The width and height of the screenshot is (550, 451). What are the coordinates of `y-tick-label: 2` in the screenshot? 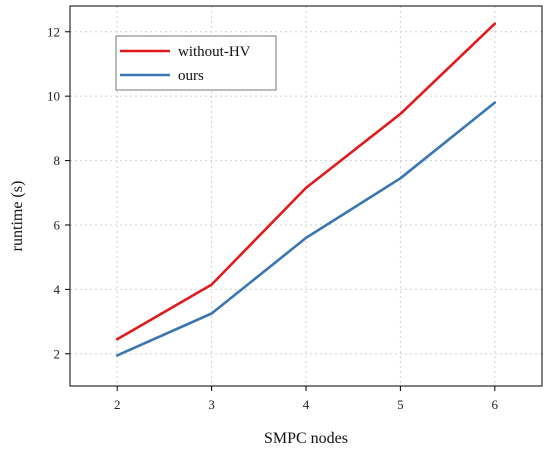 It's located at (57, 353).